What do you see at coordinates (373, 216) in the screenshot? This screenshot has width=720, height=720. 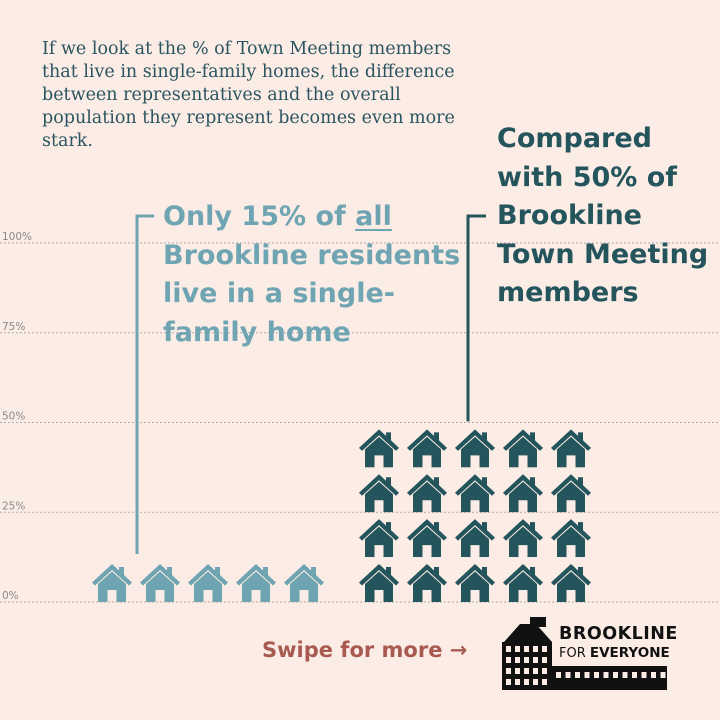 I see `callout-emphasis: all` at bounding box center [373, 216].